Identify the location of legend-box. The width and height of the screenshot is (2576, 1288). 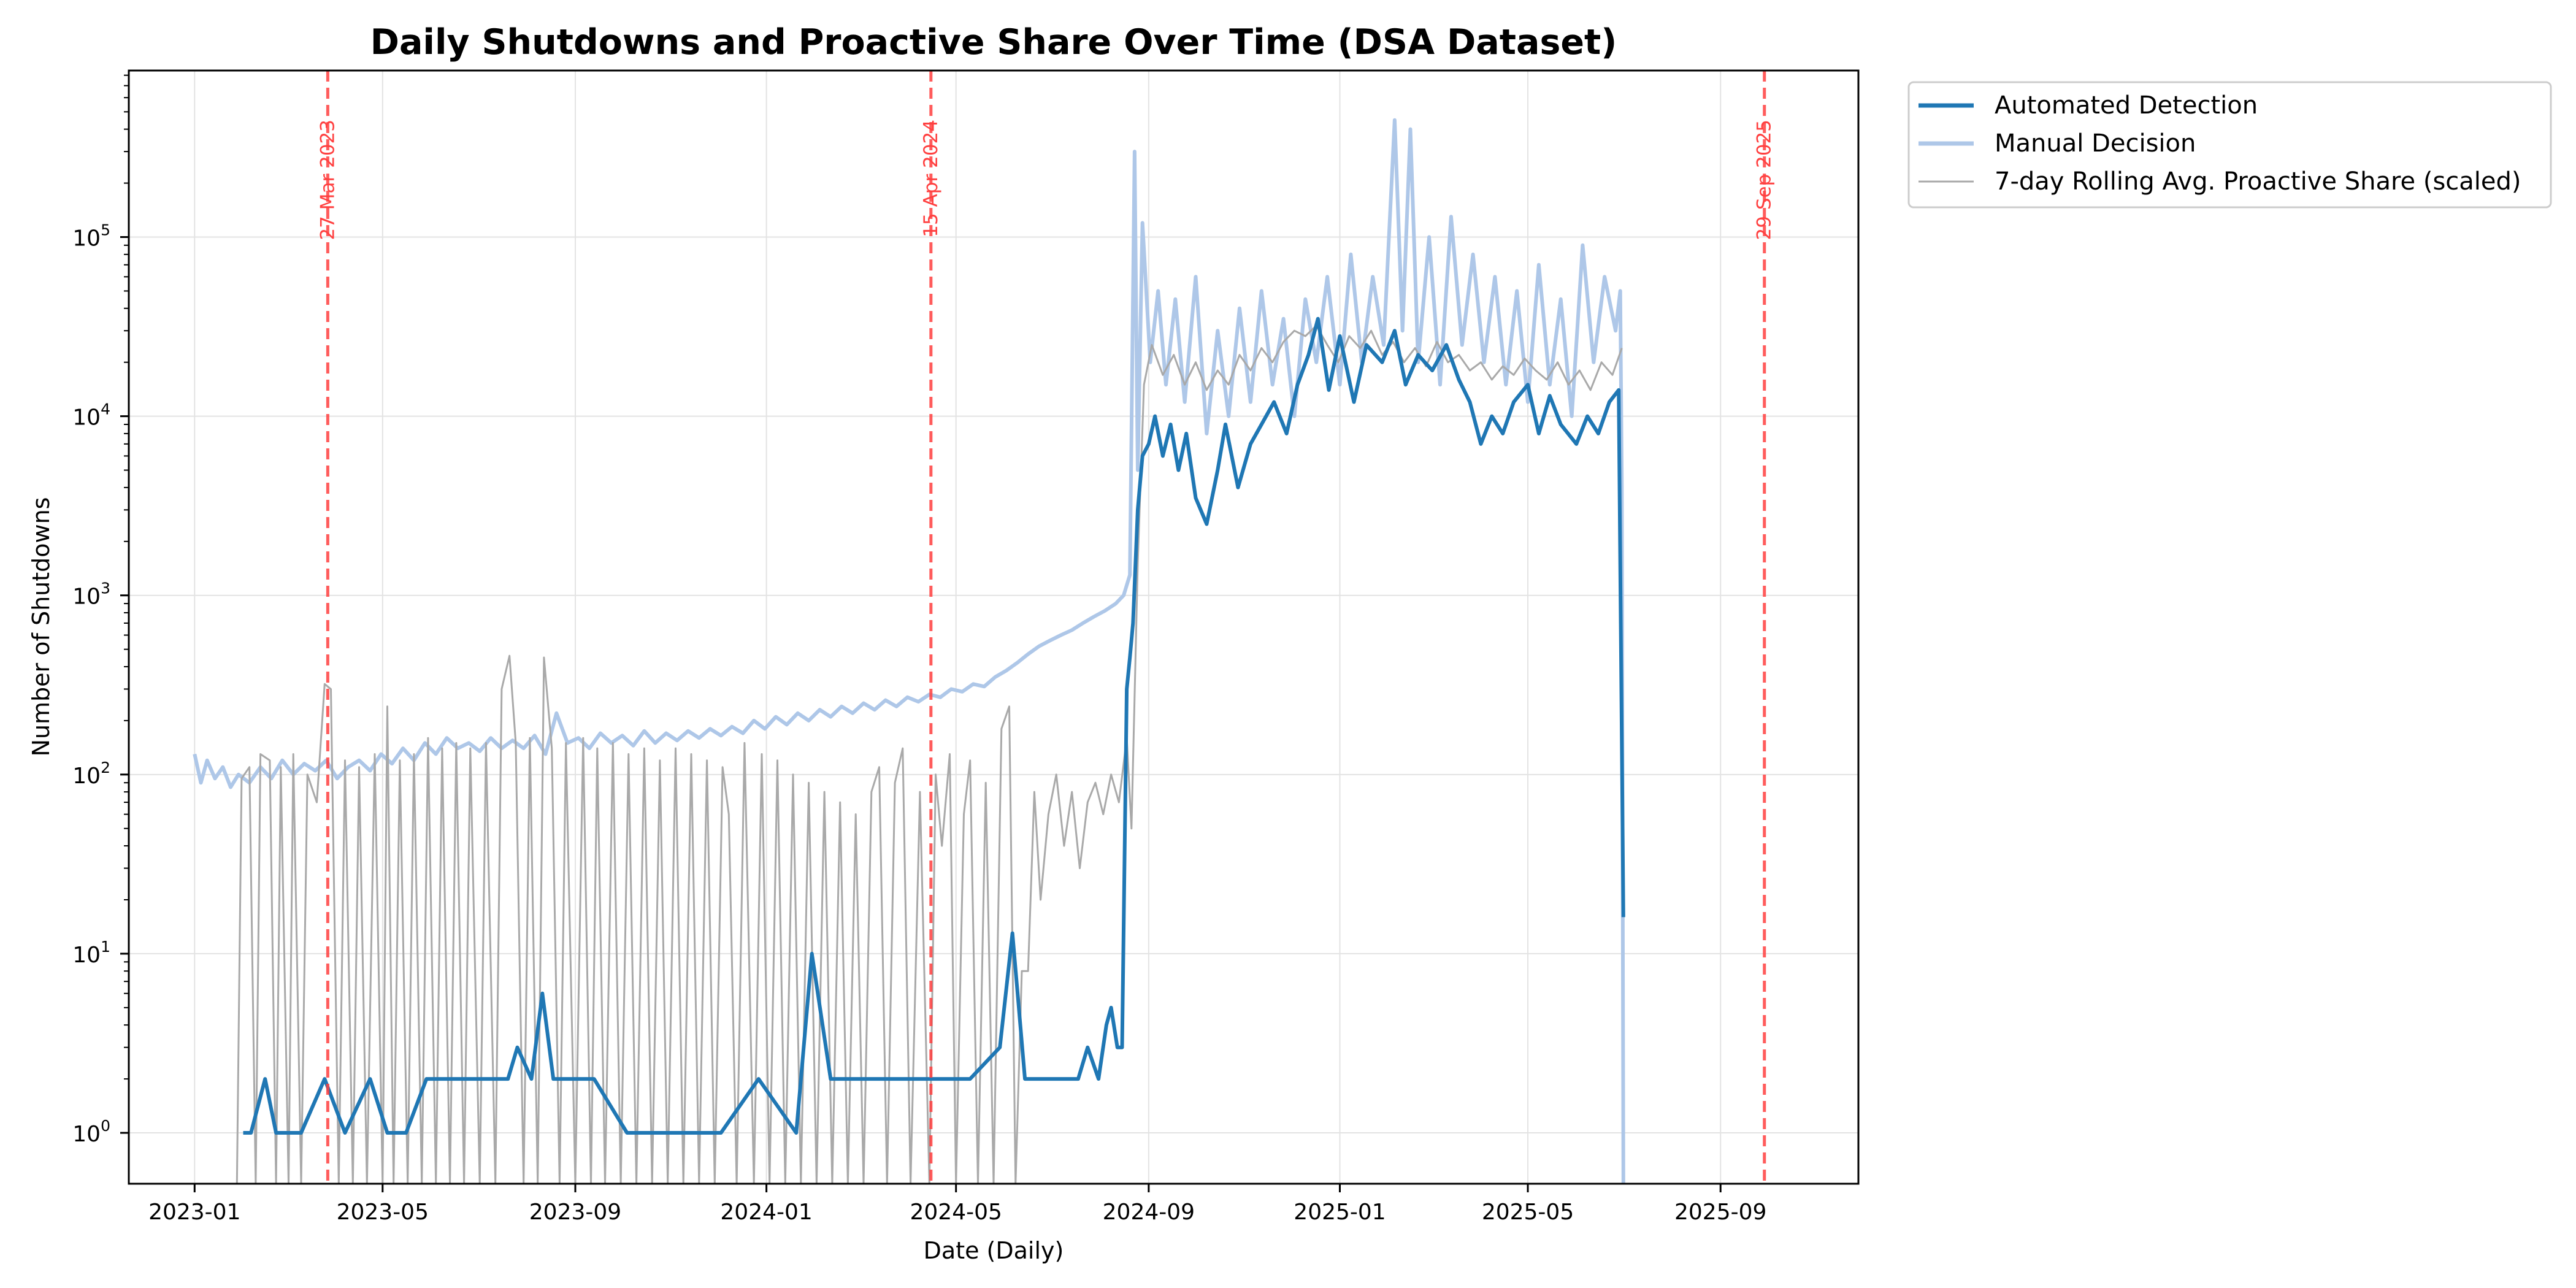
(2229, 145).